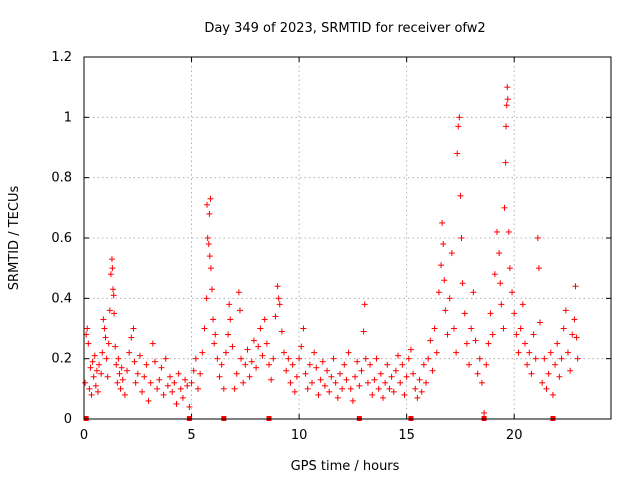 The width and height of the screenshot is (640, 480). What do you see at coordinates (61, 57) in the screenshot?
I see `y-tick-label: 1.2` at bounding box center [61, 57].